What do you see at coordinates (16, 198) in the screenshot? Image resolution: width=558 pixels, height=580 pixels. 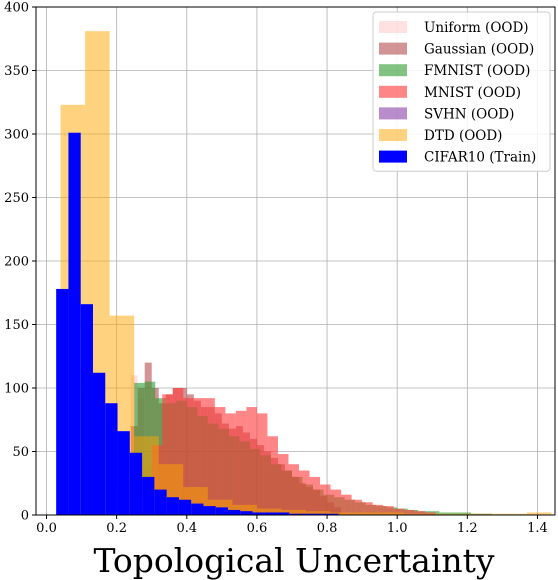 I see `y-tick-label: 250` at bounding box center [16, 198].